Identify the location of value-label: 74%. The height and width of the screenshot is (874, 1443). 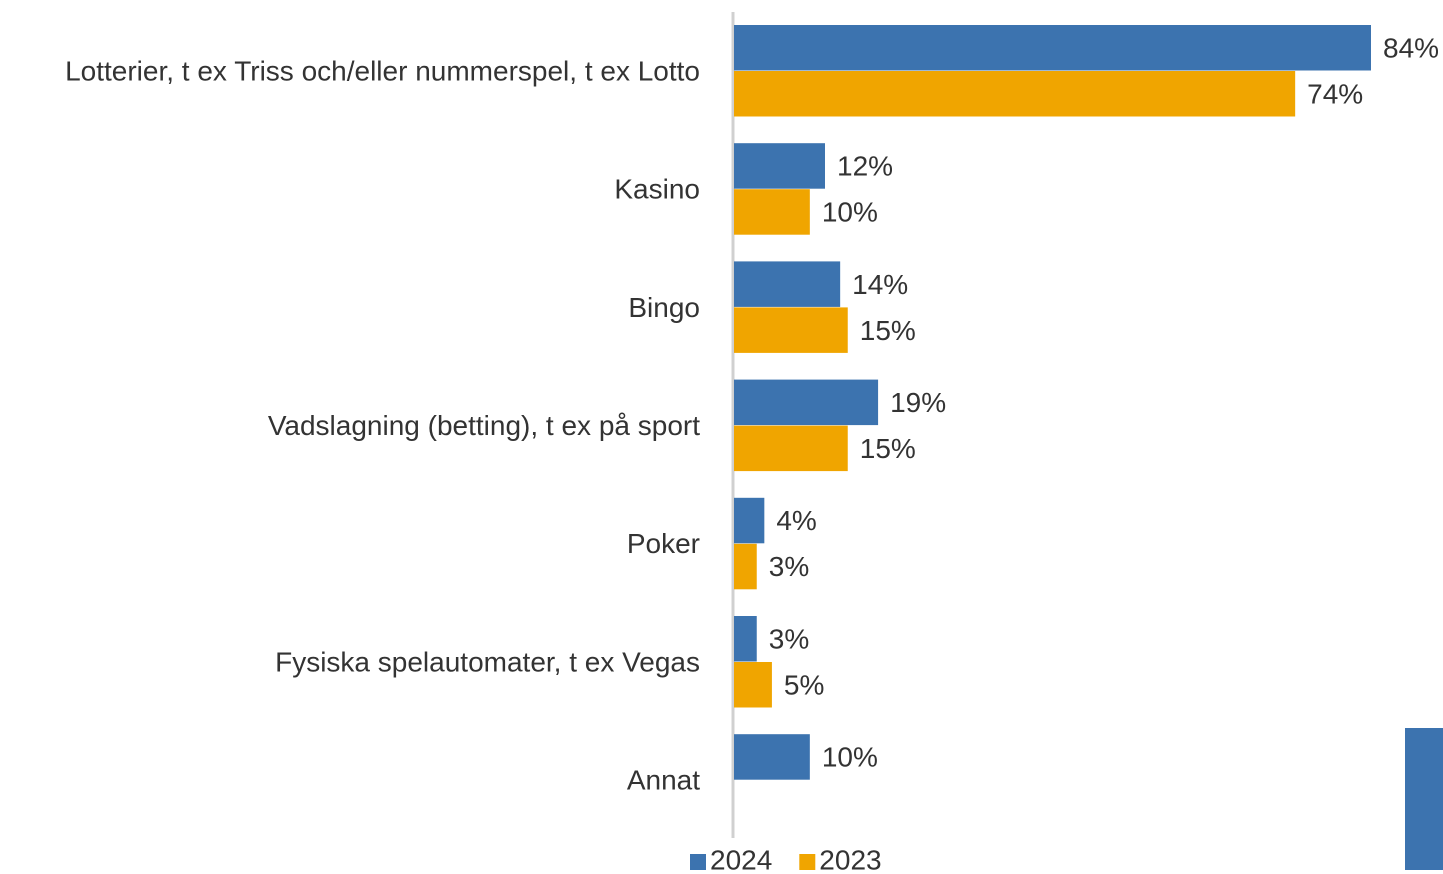
(1335, 93).